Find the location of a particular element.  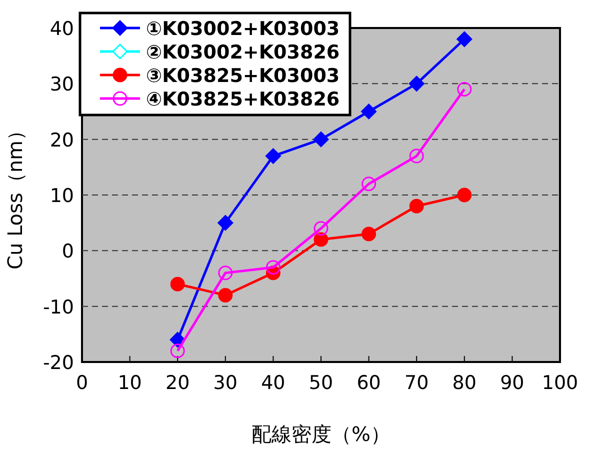

x-axis-title: 配線密度（%） is located at coordinates (321, 434).